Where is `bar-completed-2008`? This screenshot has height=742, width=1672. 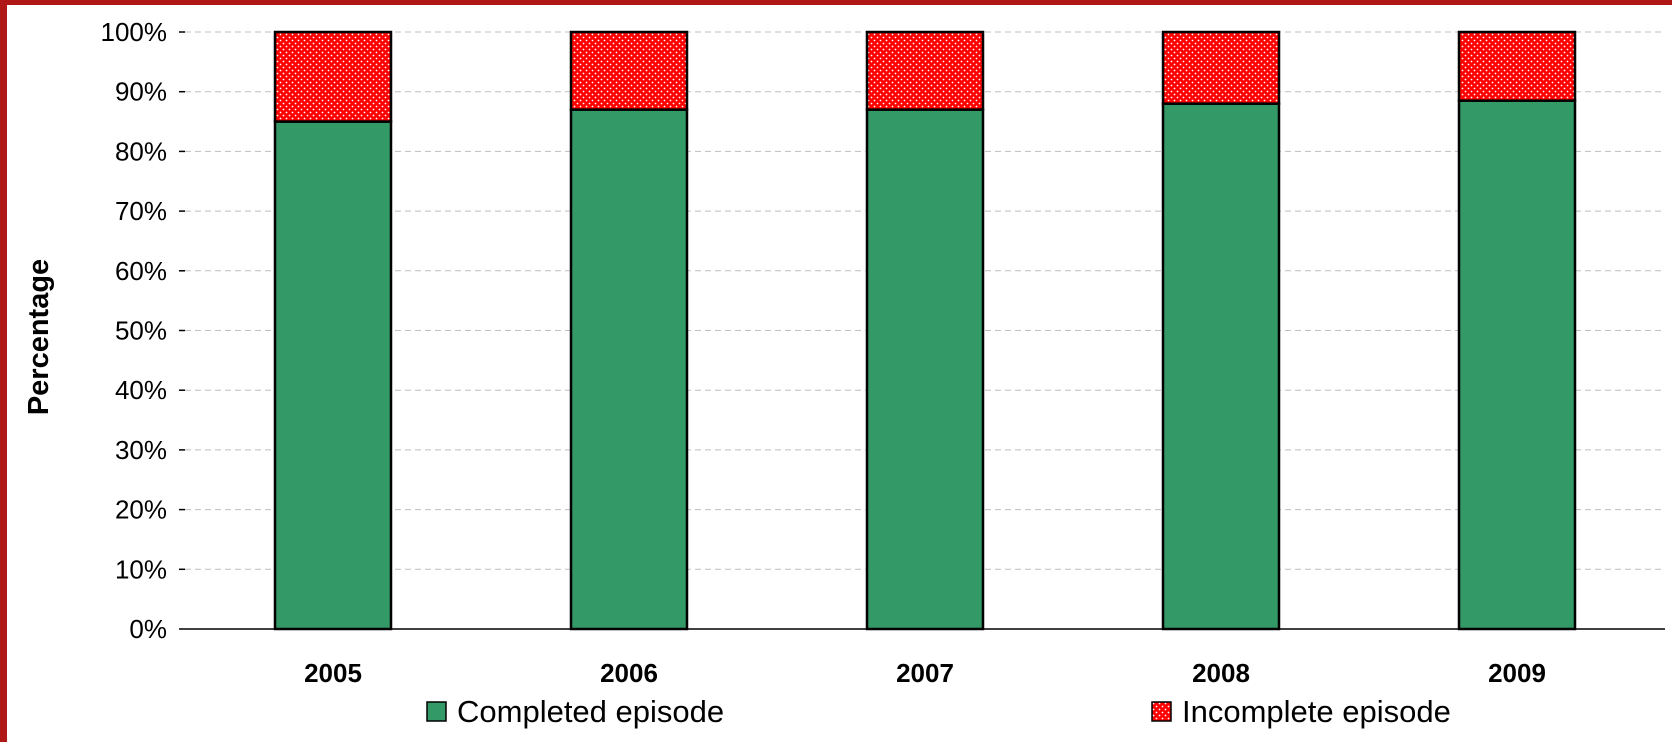
bar-completed-2008 is located at coordinates (1221, 366).